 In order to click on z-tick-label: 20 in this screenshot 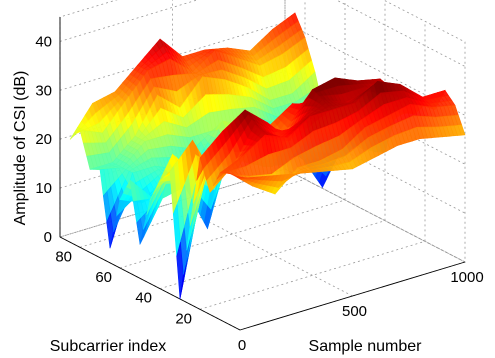, I will do `click(43, 139)`.